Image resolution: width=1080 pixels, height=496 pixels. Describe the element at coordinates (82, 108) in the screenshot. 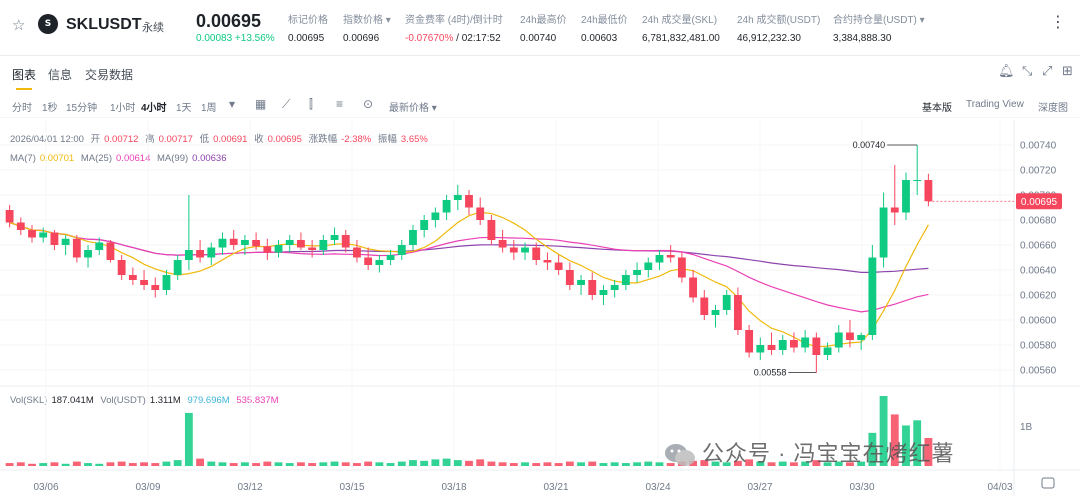

I see `interval-15m: 15分钟` at that location.